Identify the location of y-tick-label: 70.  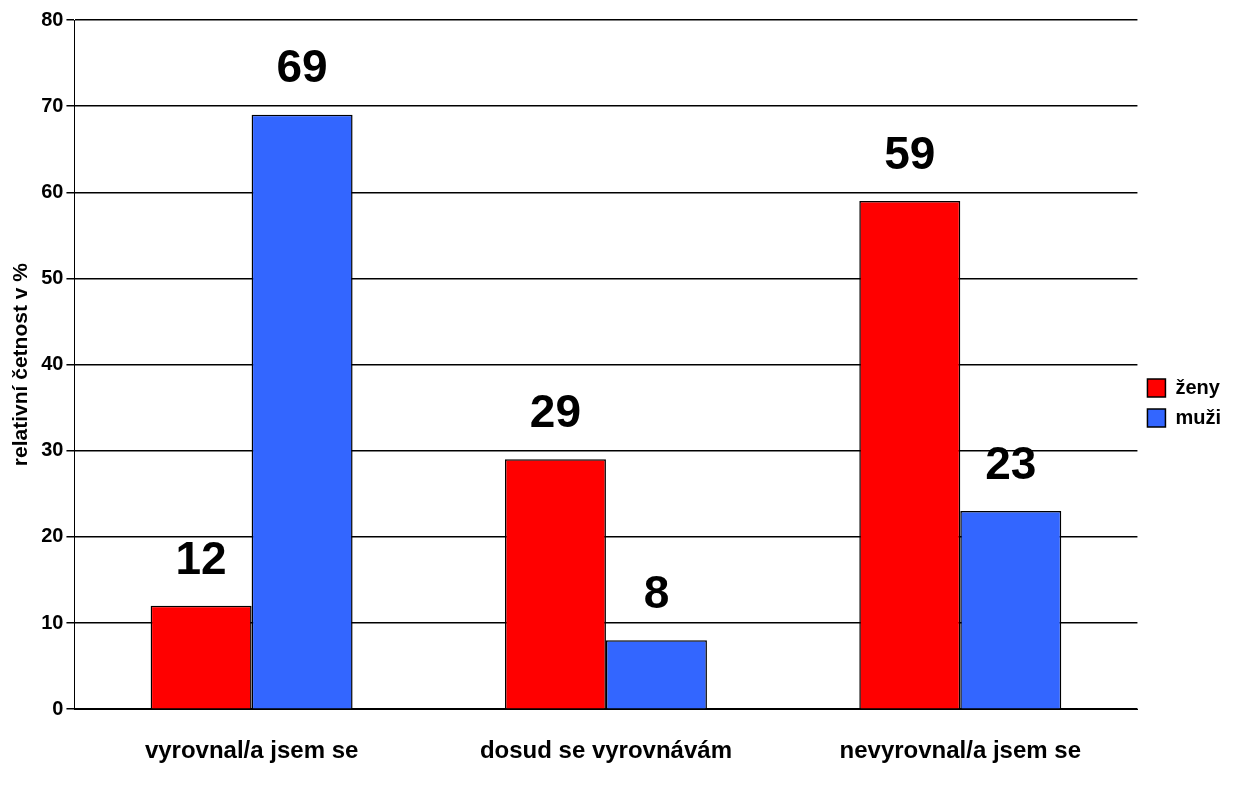
(52, 104).